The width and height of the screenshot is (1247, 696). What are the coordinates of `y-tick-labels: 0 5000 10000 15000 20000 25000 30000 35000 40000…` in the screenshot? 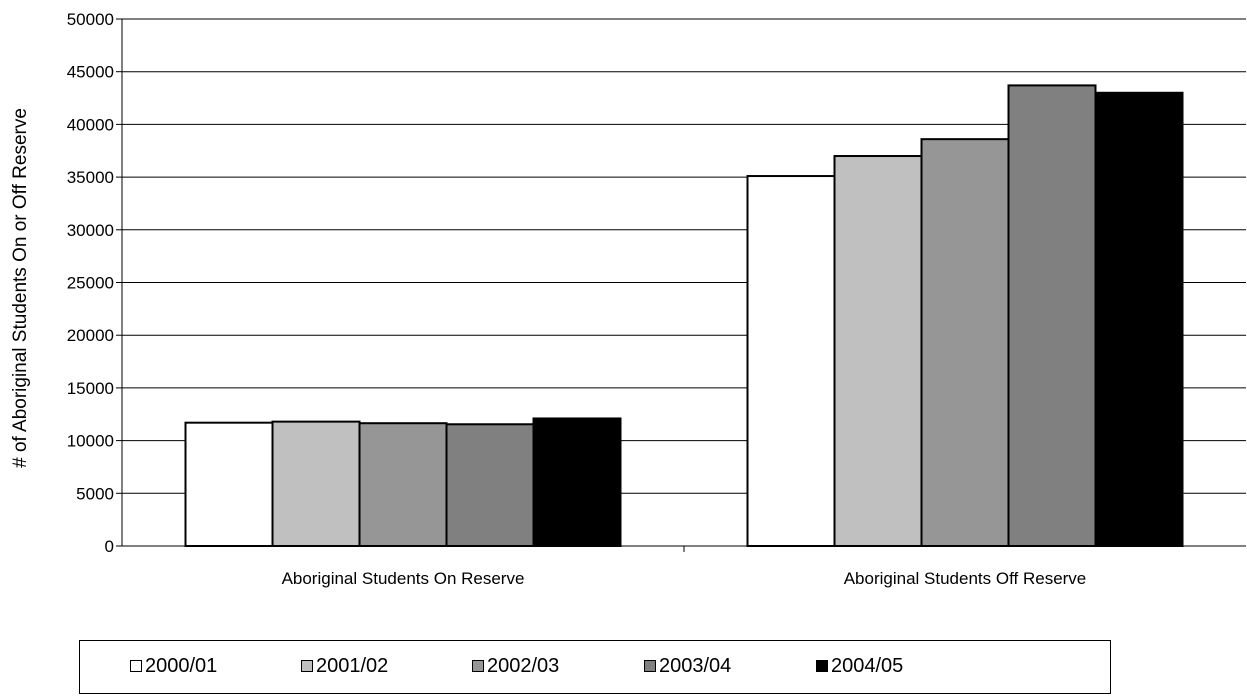 It's located at (90, 283).